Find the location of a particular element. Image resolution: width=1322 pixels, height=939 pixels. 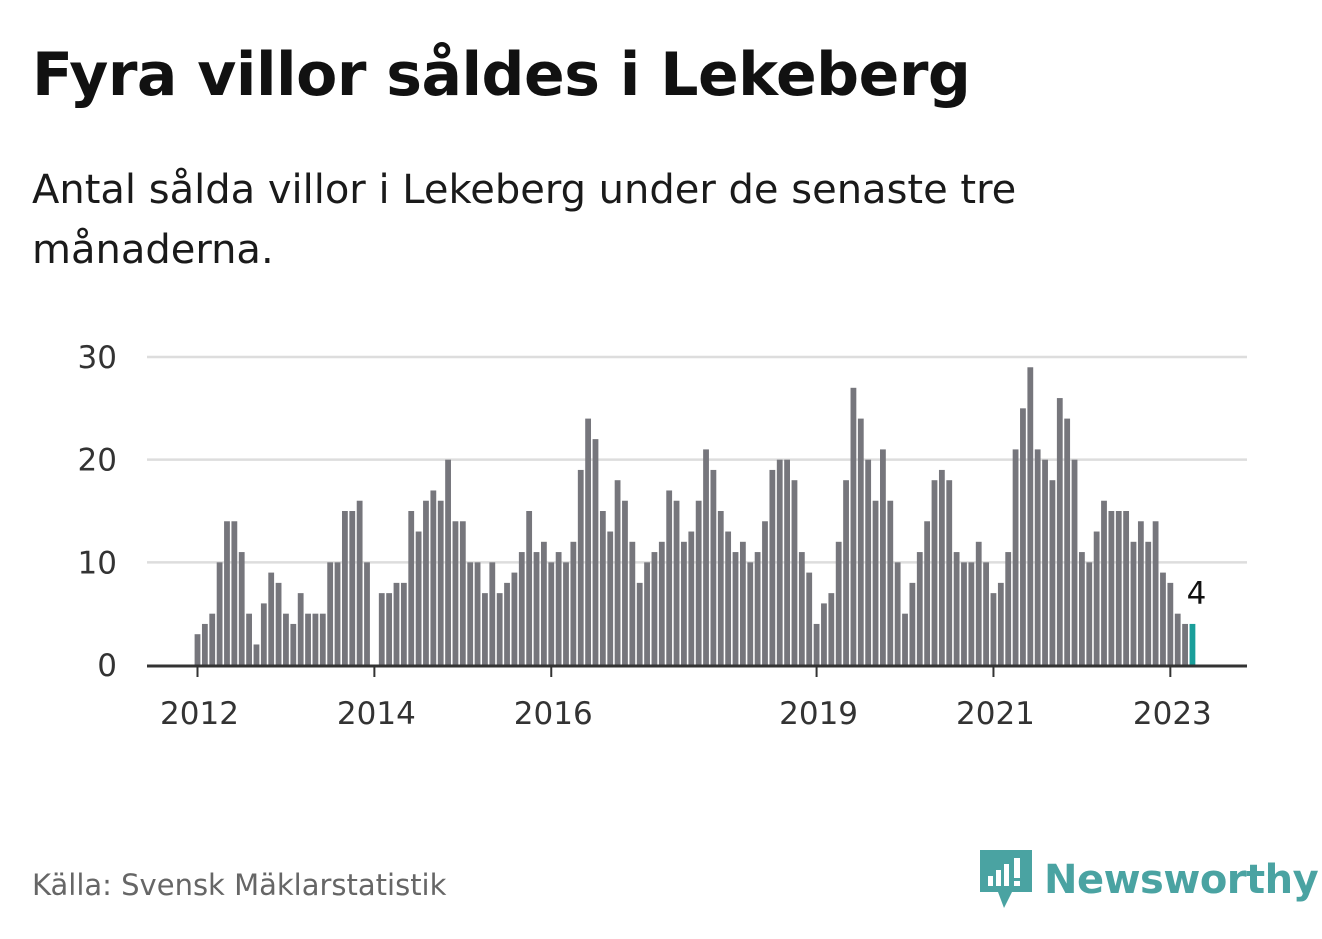

y-tick-label: 0 is located at coordinates (107, 666).